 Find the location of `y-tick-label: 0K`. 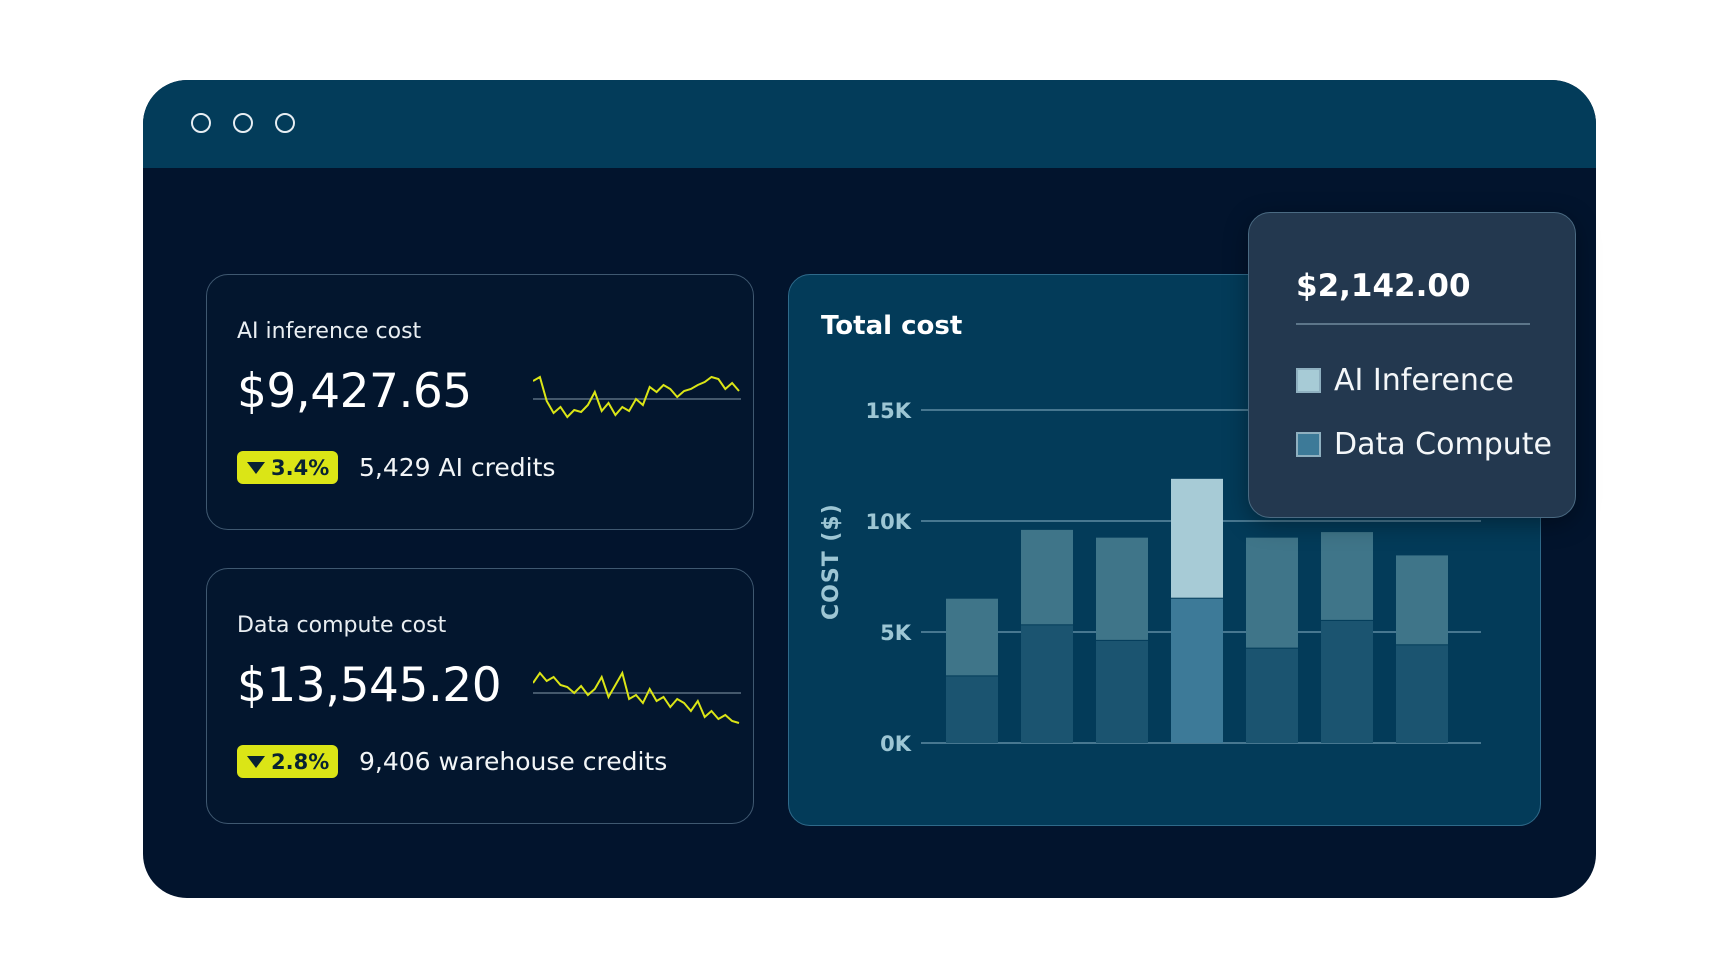

y-tick-label: 0K is located at coordinates (896, 744).